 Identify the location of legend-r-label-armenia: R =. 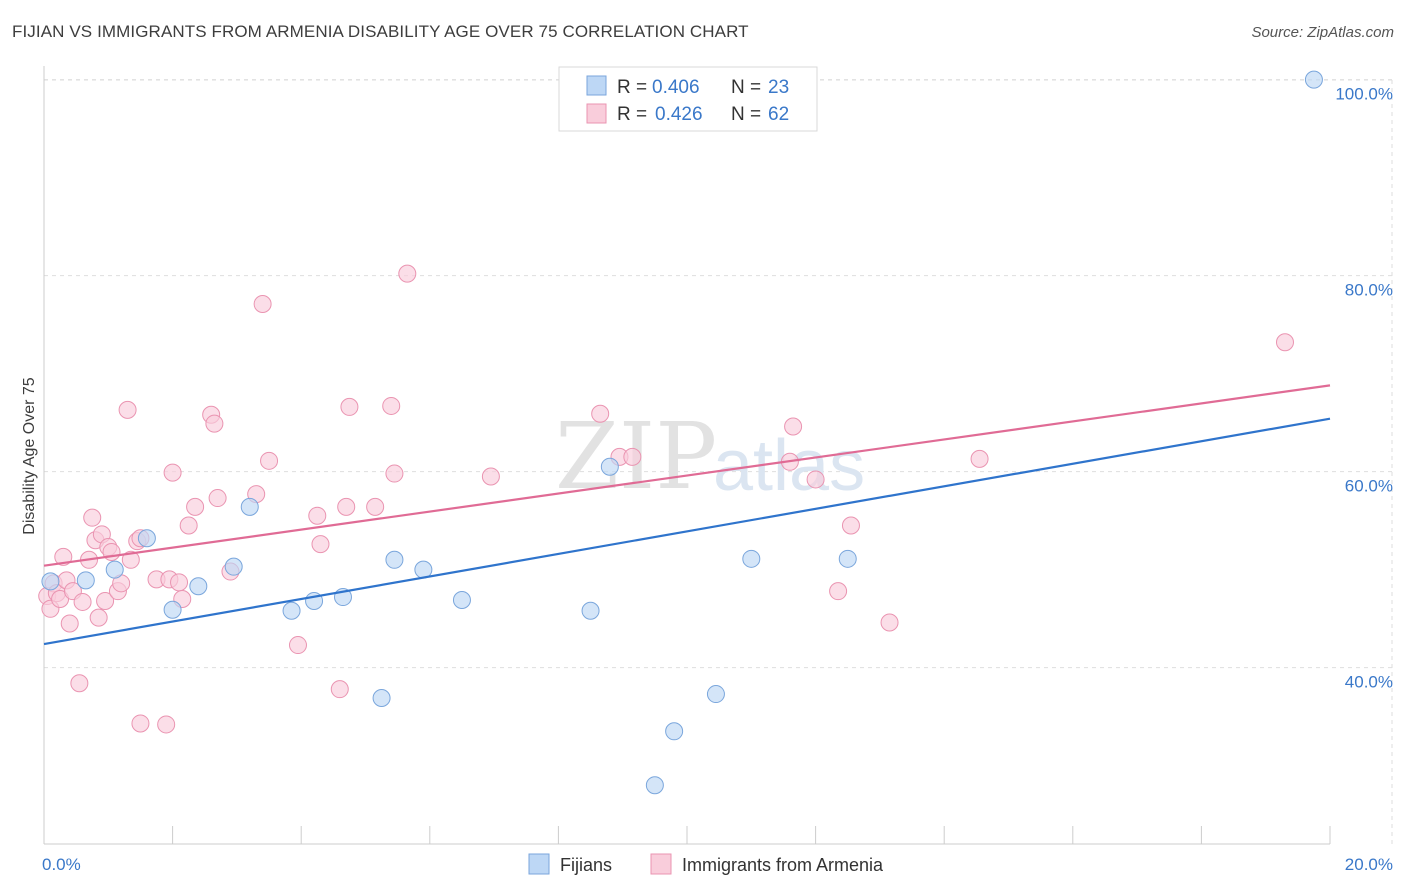
(632, 114).